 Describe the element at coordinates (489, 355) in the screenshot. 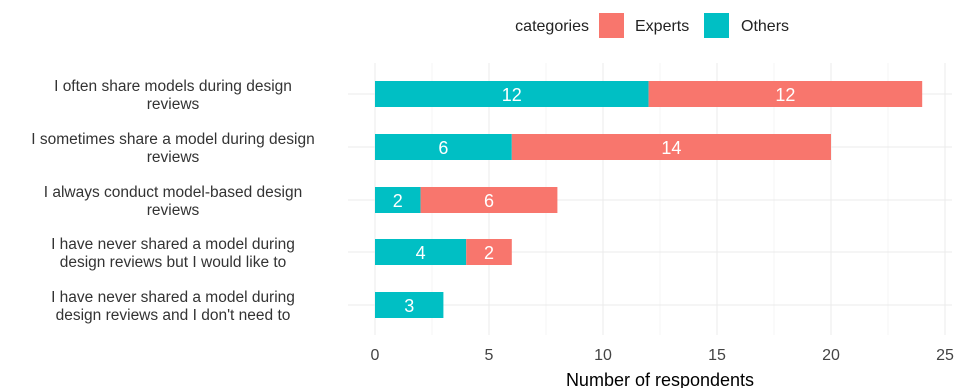

I see `x-tick-label: 5` at that location.